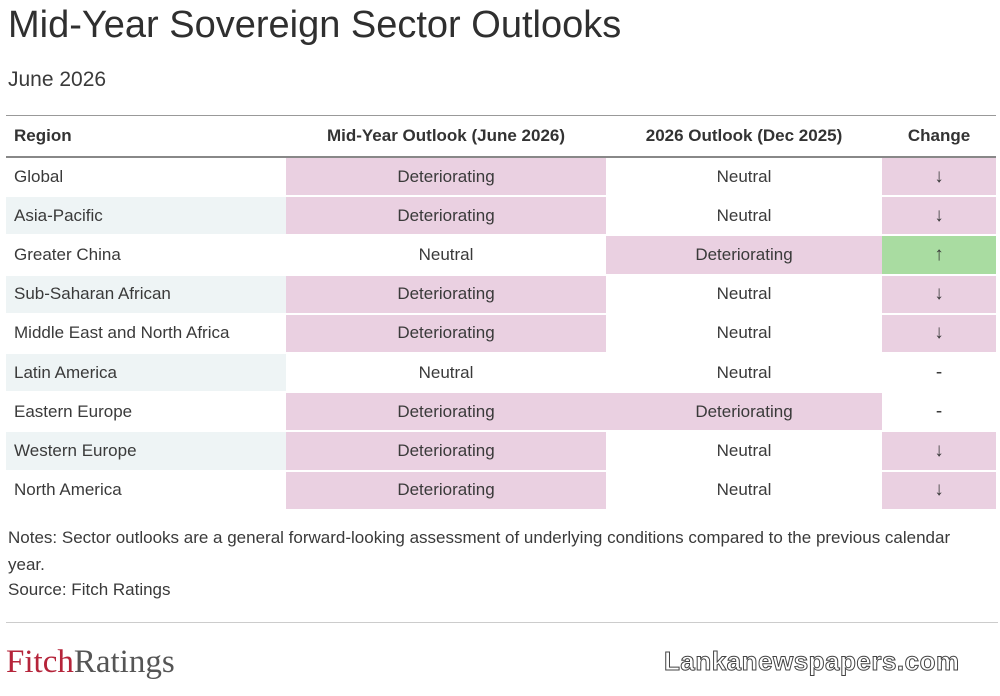 The height and width of the screenshot is (696, 1000). I want to click on watermark: Lankanewspapers.com, so click(812, 661).